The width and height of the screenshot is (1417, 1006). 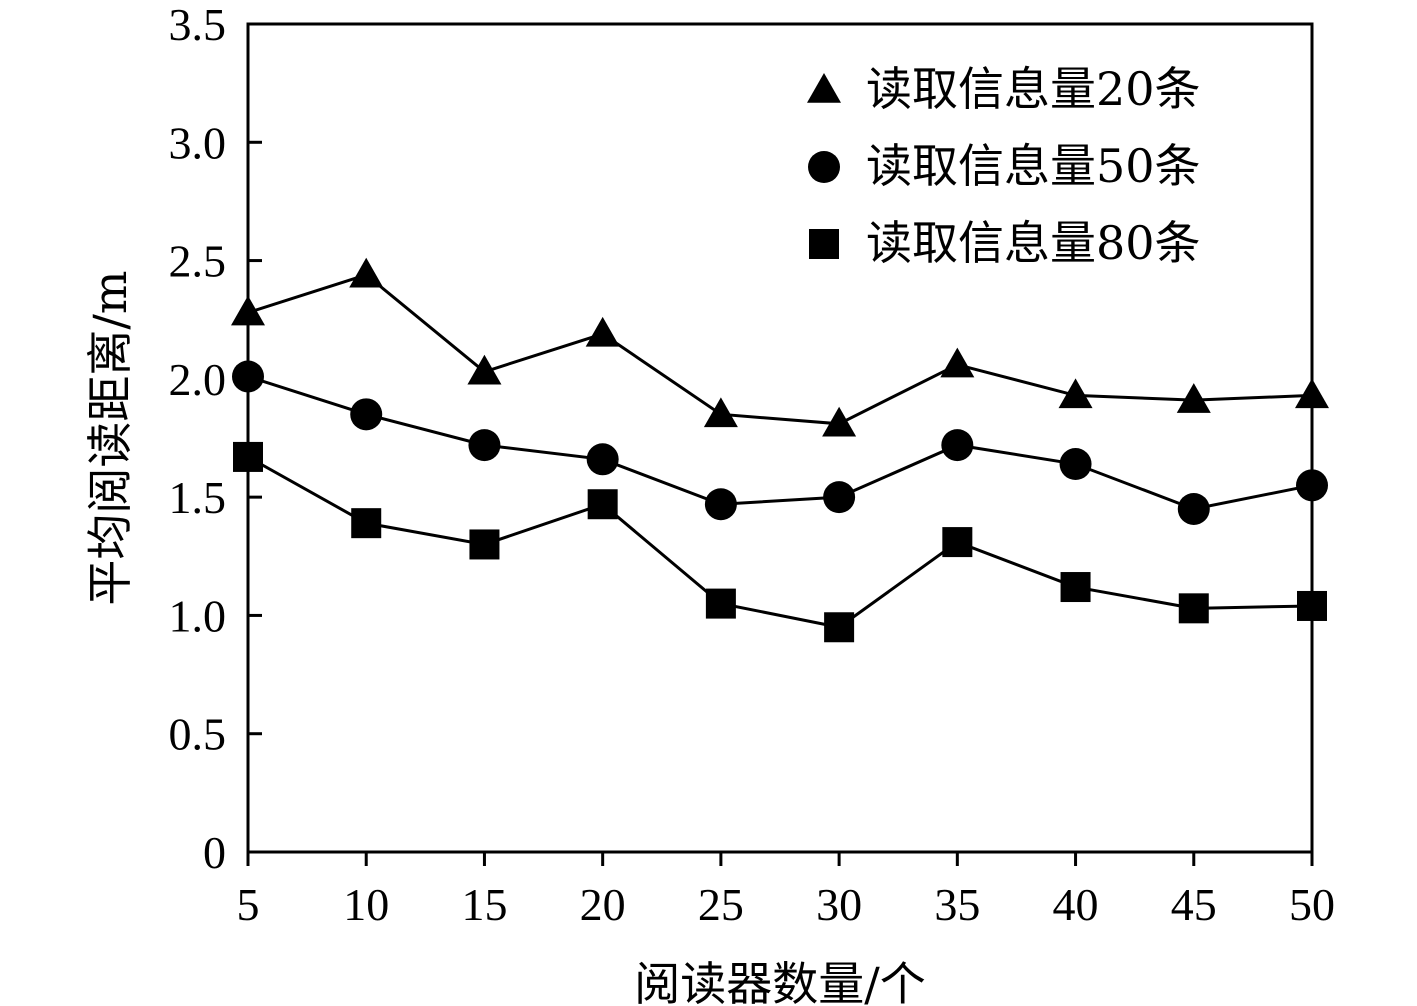 I want to click on y-tick-label: 0.5, so click(x=198, y=734).